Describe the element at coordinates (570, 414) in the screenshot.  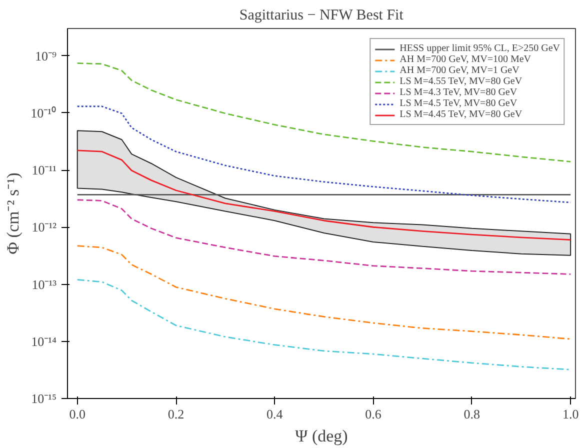
I see `x-tick-label: 1.0` at that location.